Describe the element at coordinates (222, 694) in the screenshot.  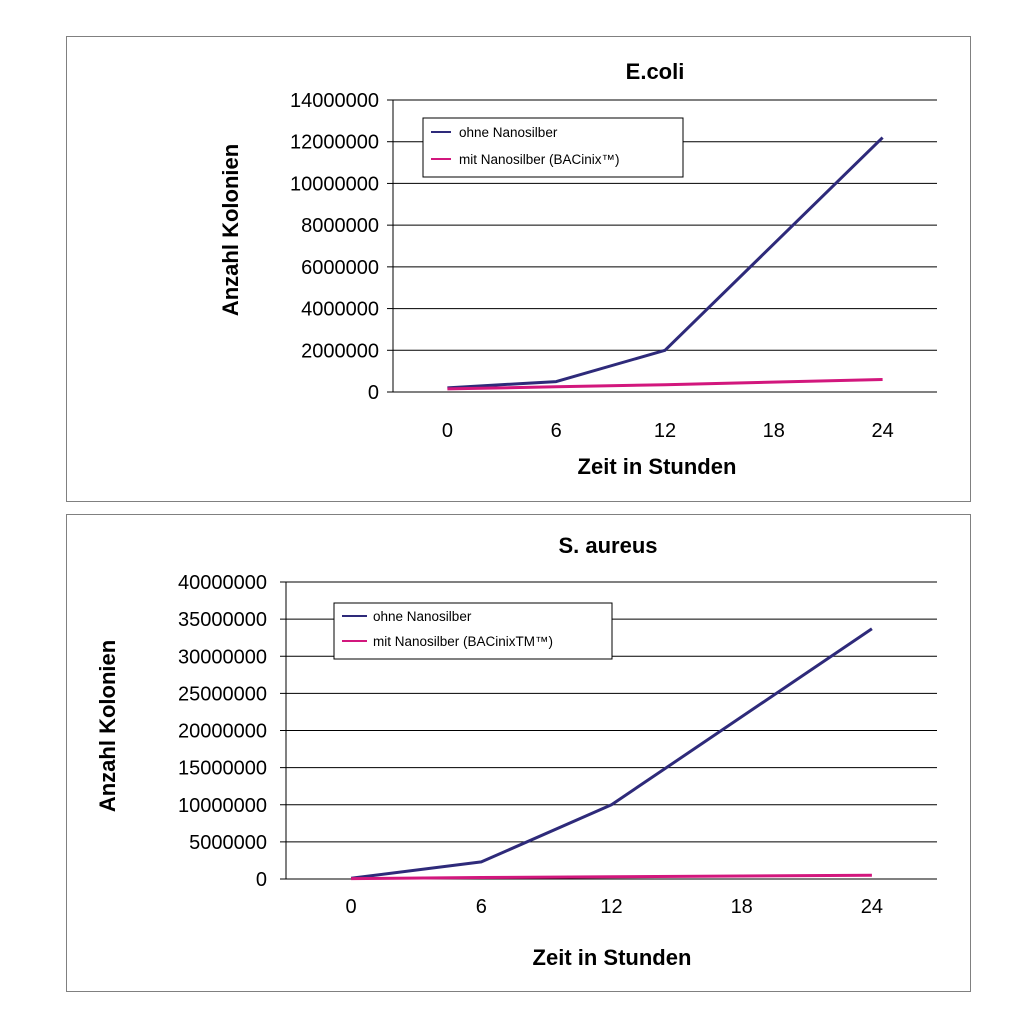
I see `y-tick-label: 25000000` at that location.